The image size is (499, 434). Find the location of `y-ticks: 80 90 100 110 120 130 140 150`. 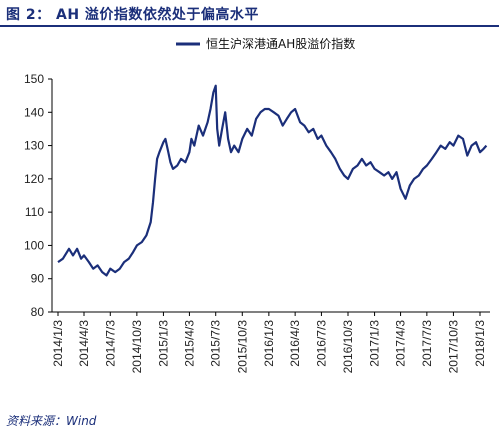

y-ticks: 80 90 100 110 120 130 140 150 is located at coordinates (38, 195).